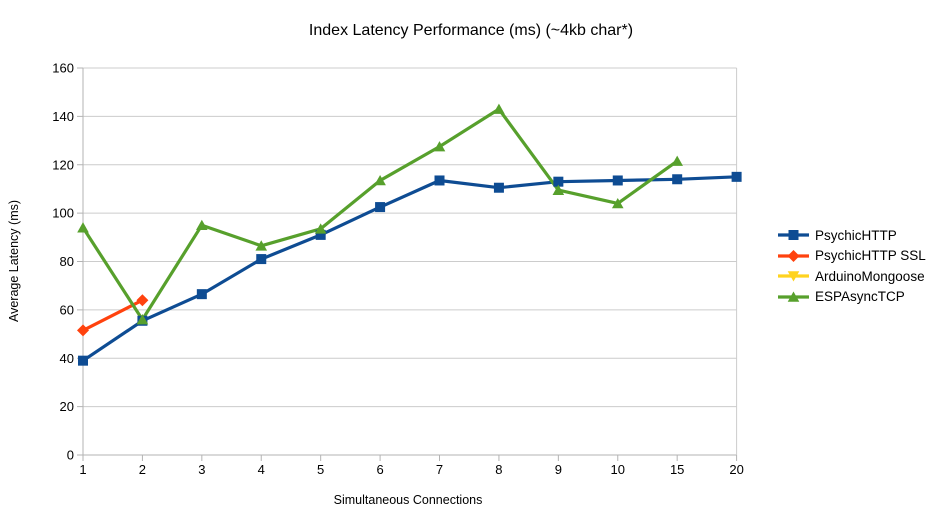  I want to click on y-tick-label: 40, so click(67, 358).